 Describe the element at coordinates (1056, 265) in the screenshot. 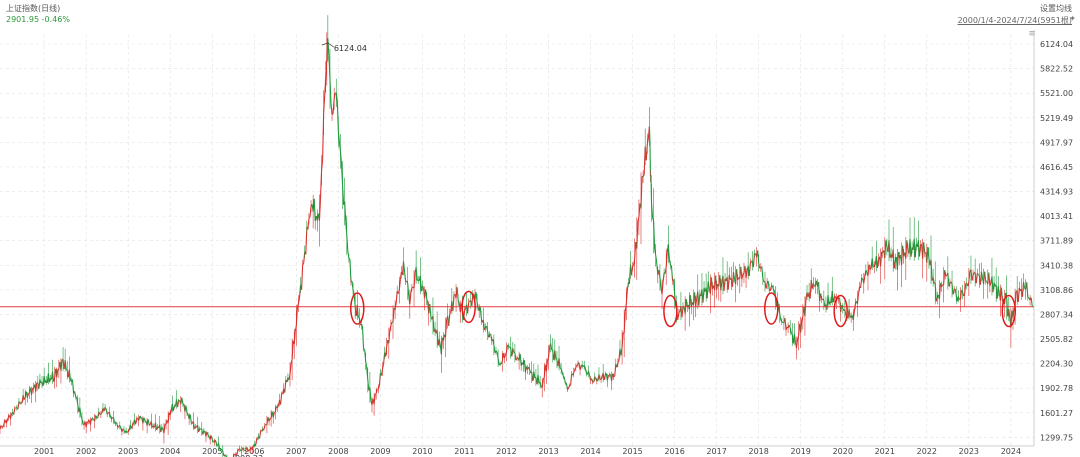

I see `y-tick-label: 3410.38` at that location.